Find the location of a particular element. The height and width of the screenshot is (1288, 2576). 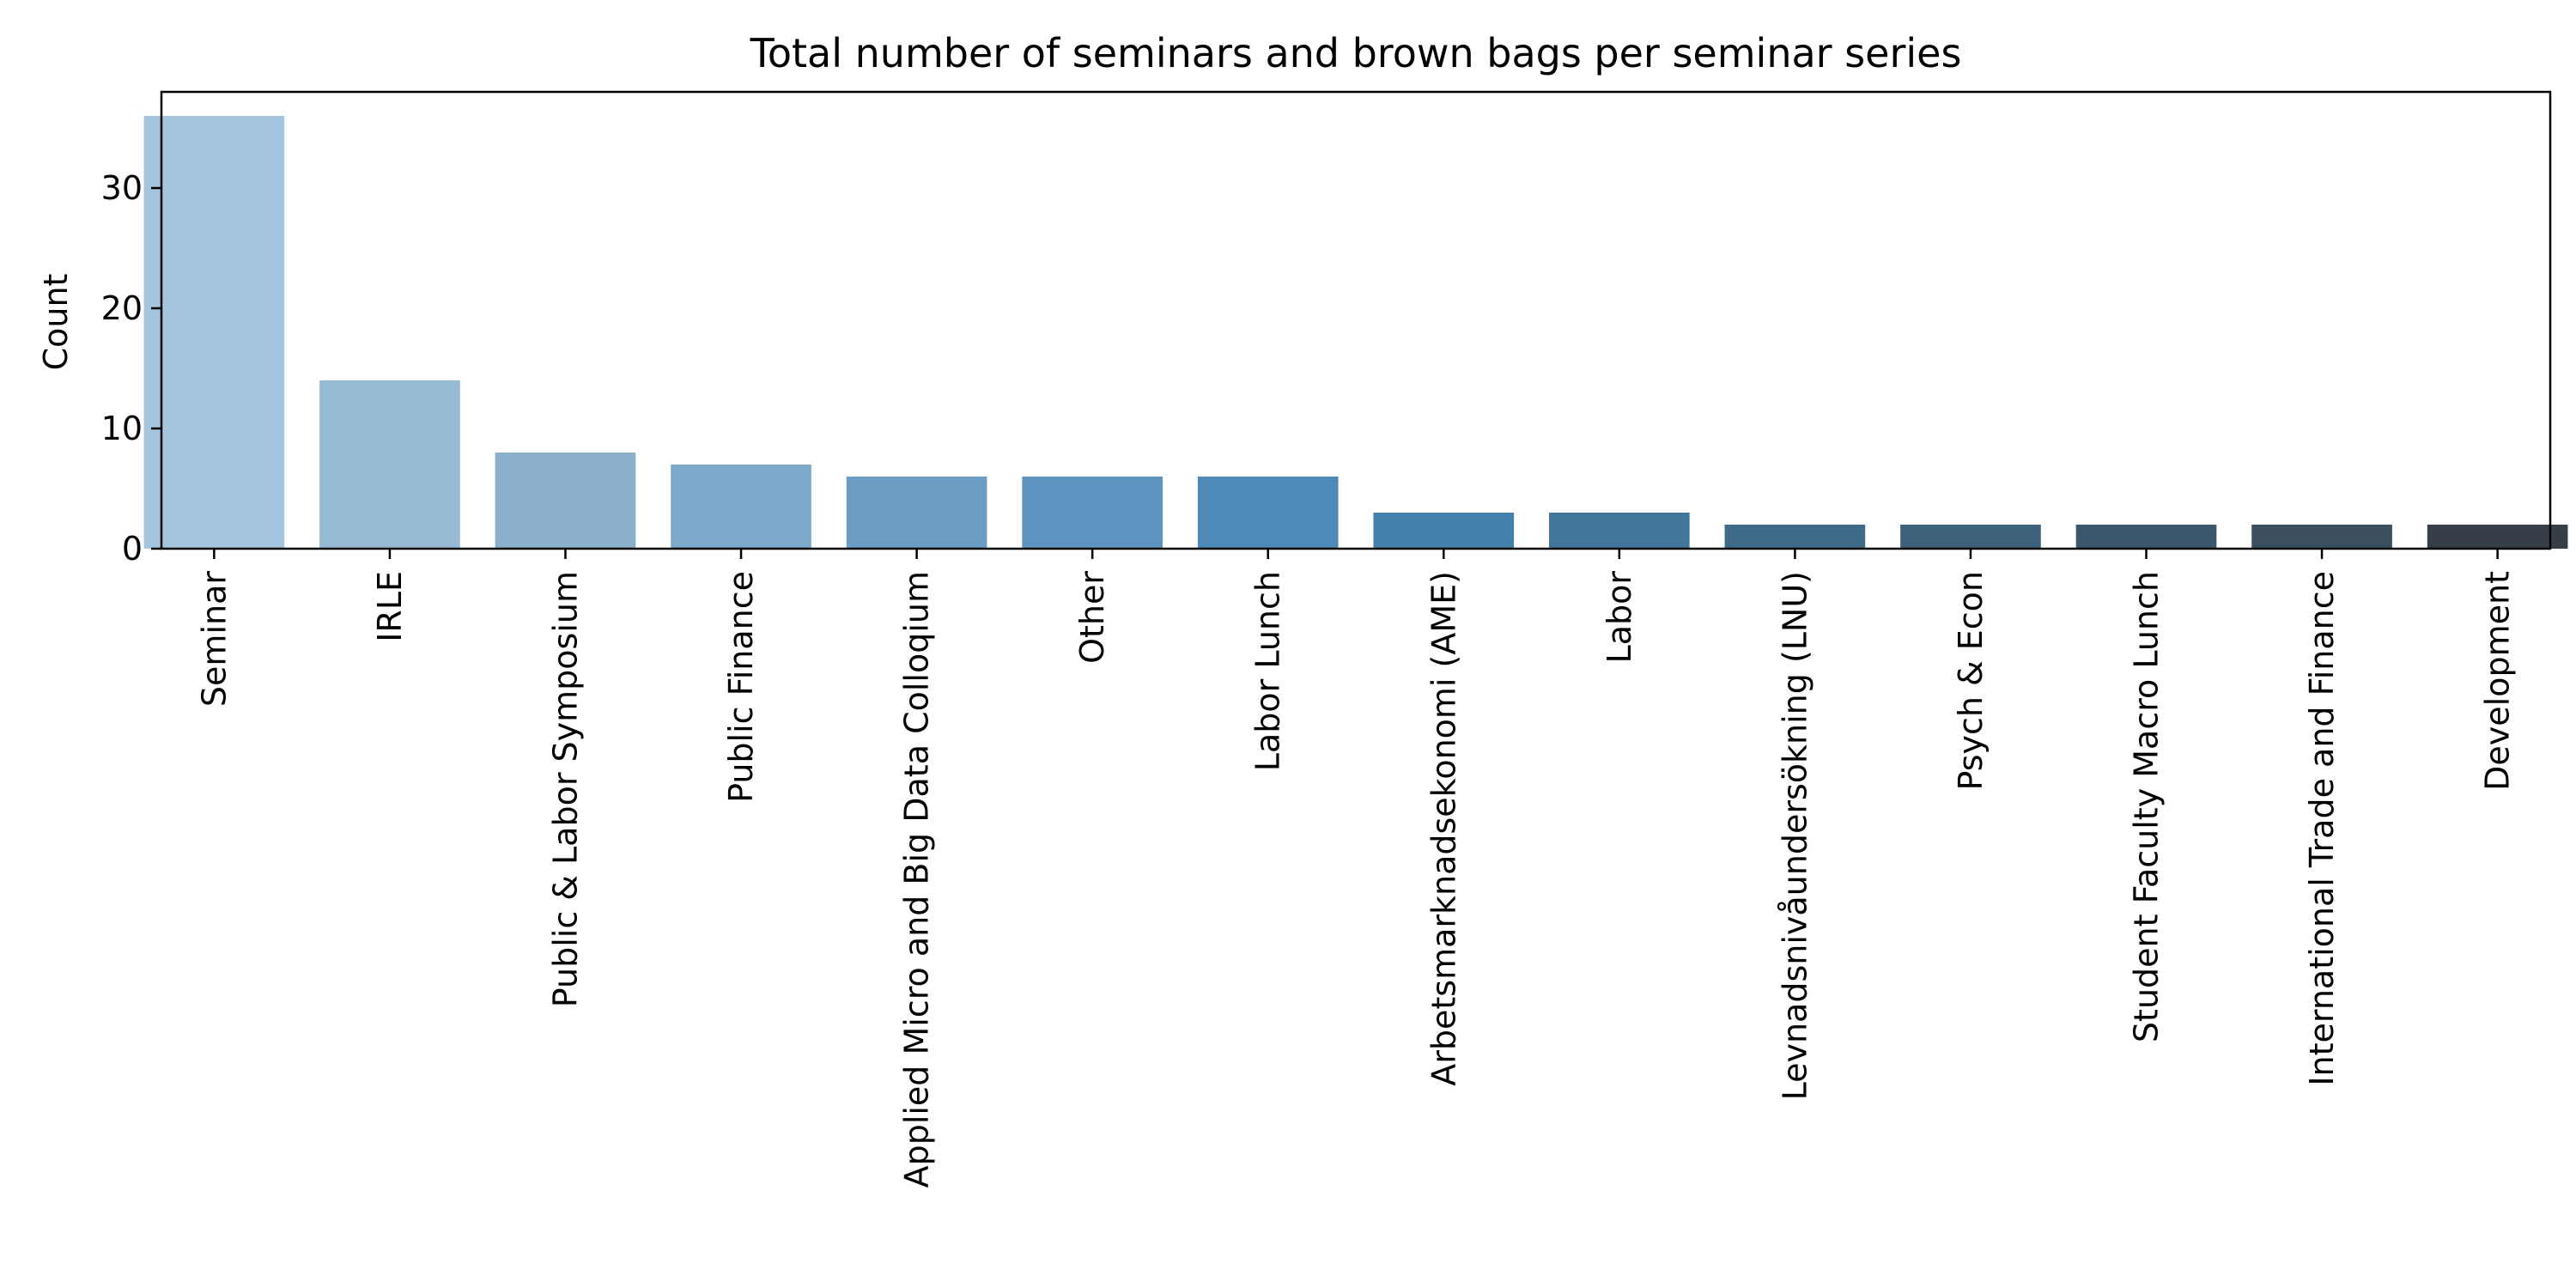

x-tick-label-13: Development is located at coordinates (2498, 681).